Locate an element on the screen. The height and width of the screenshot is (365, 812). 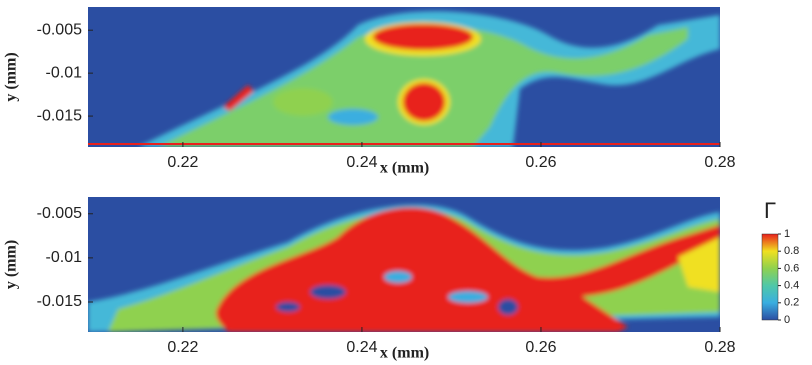
colorbar-tick-label: 0.2 is located at coordinates (791, 303).